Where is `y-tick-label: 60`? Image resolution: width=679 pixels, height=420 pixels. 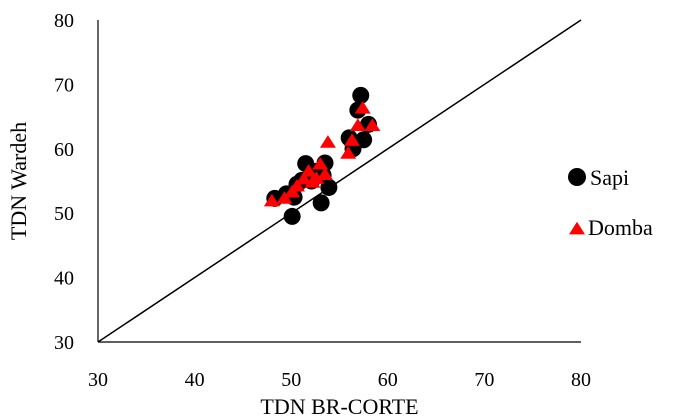 y-tick-label: 60 is located at coordinates (64, 150).